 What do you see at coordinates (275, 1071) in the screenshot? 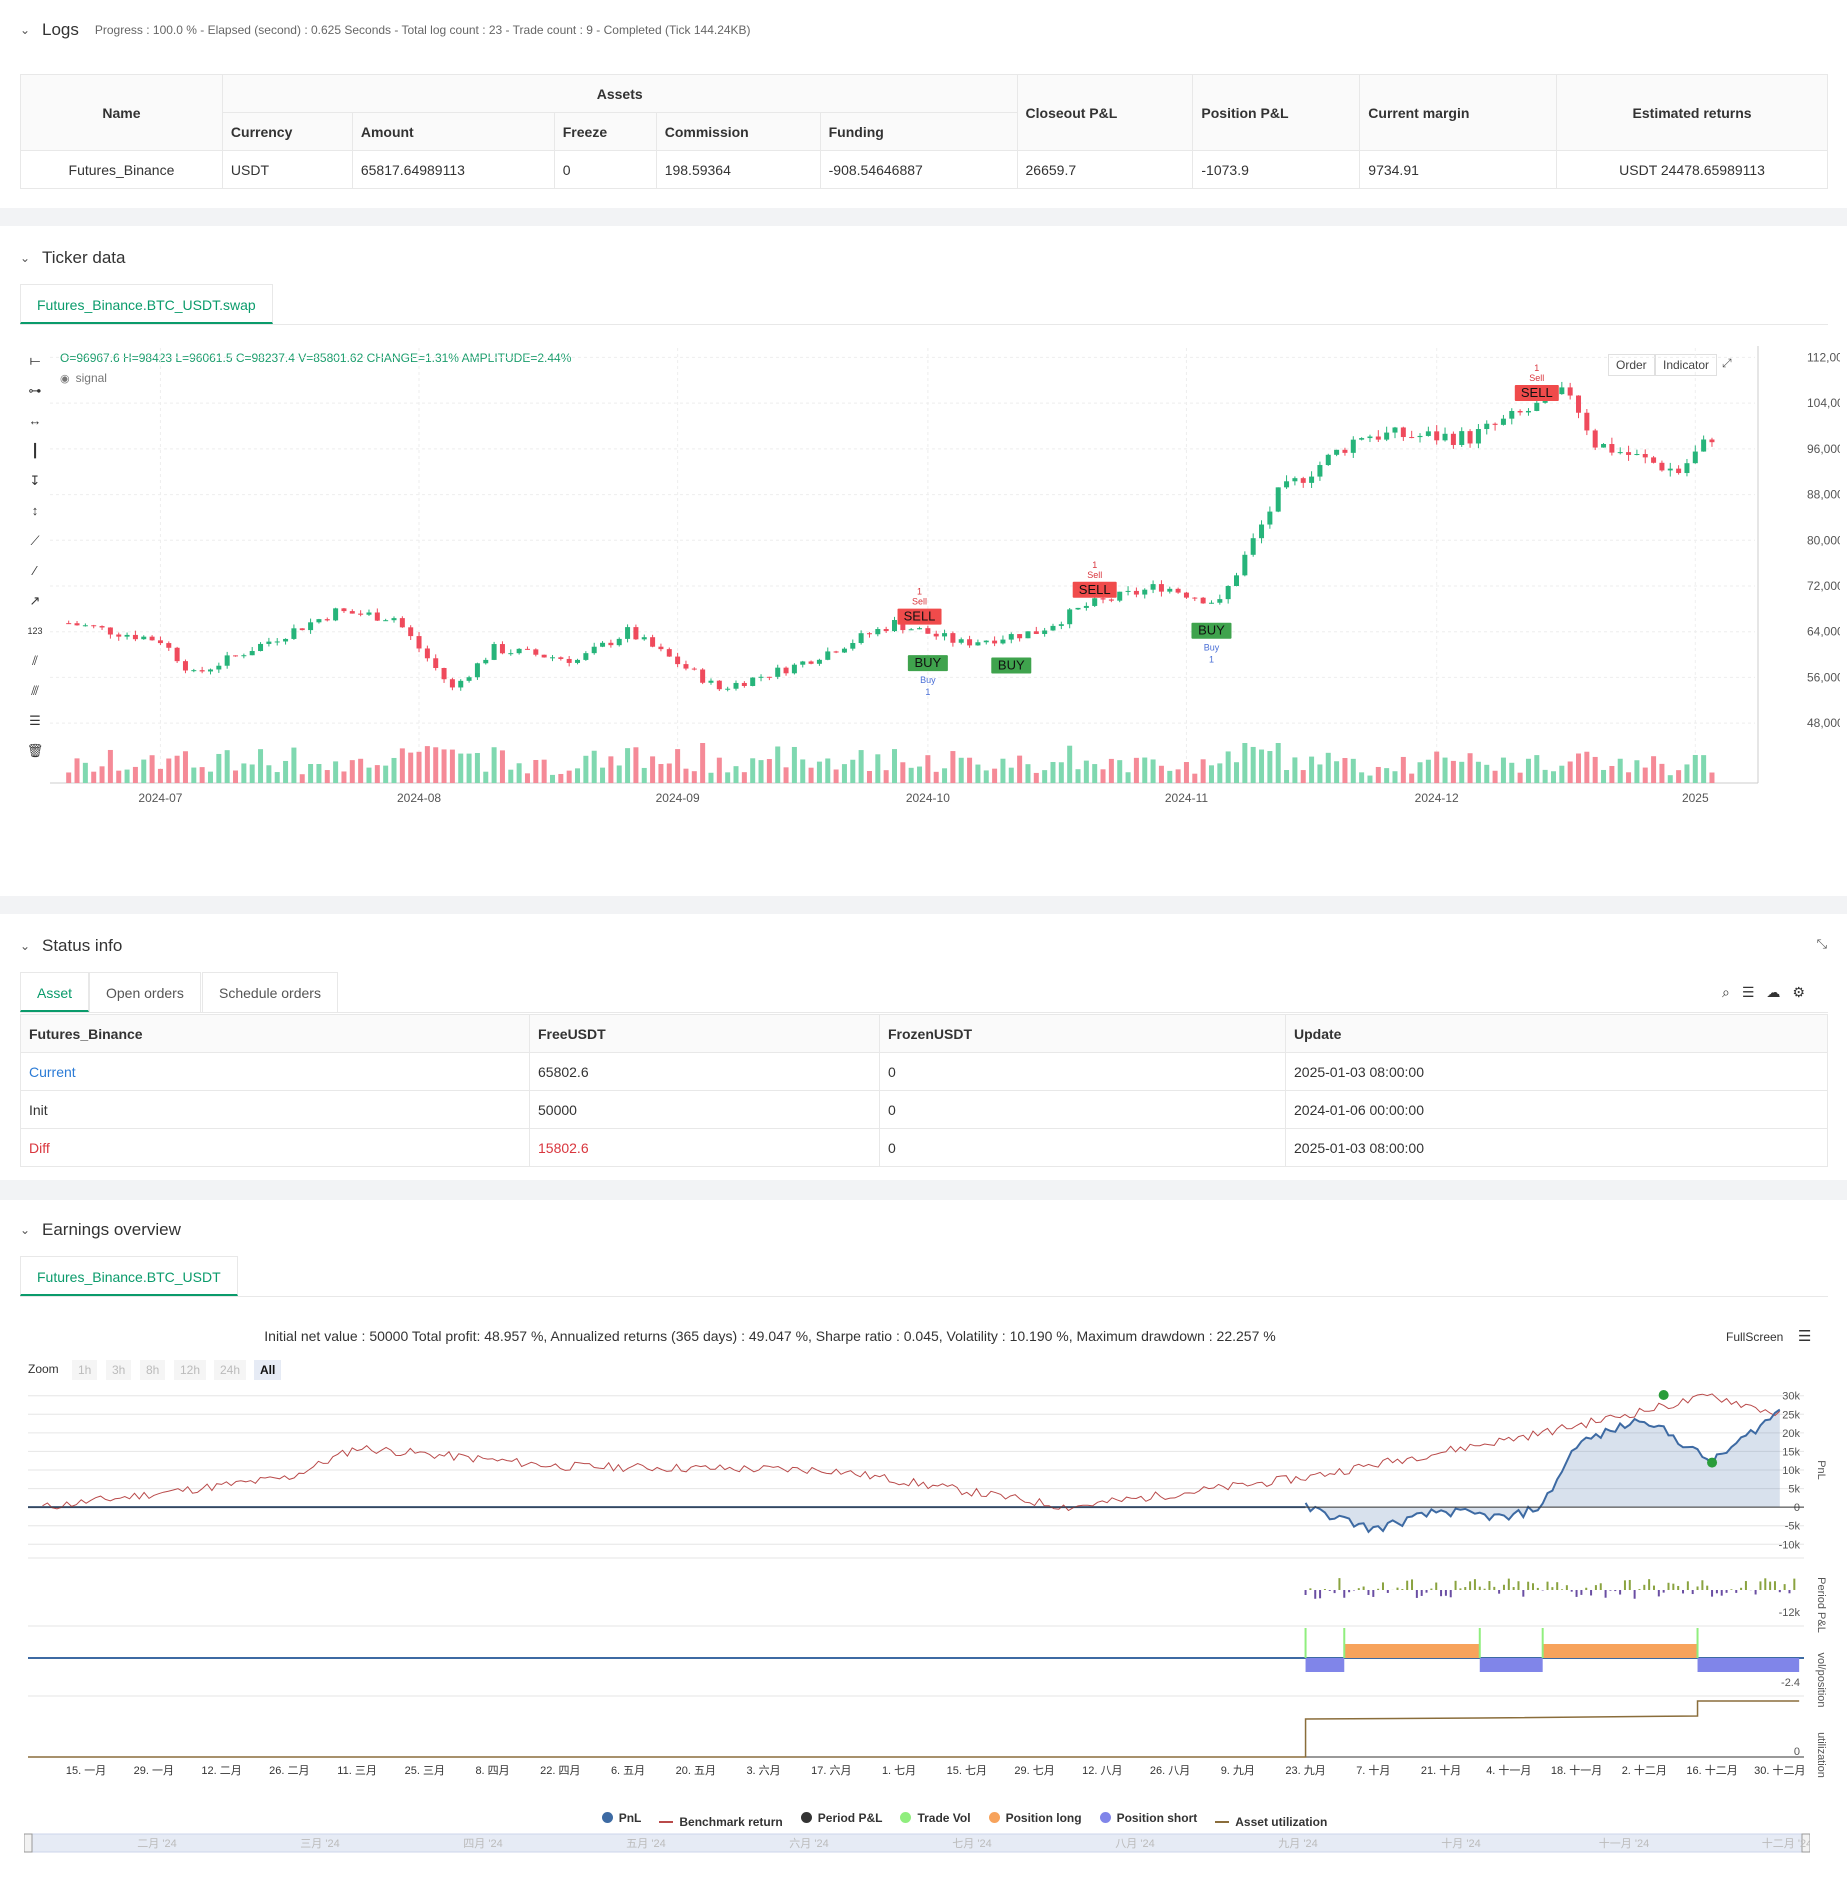
I see `row-label-current: Current` at bounding box center [275, 1071].